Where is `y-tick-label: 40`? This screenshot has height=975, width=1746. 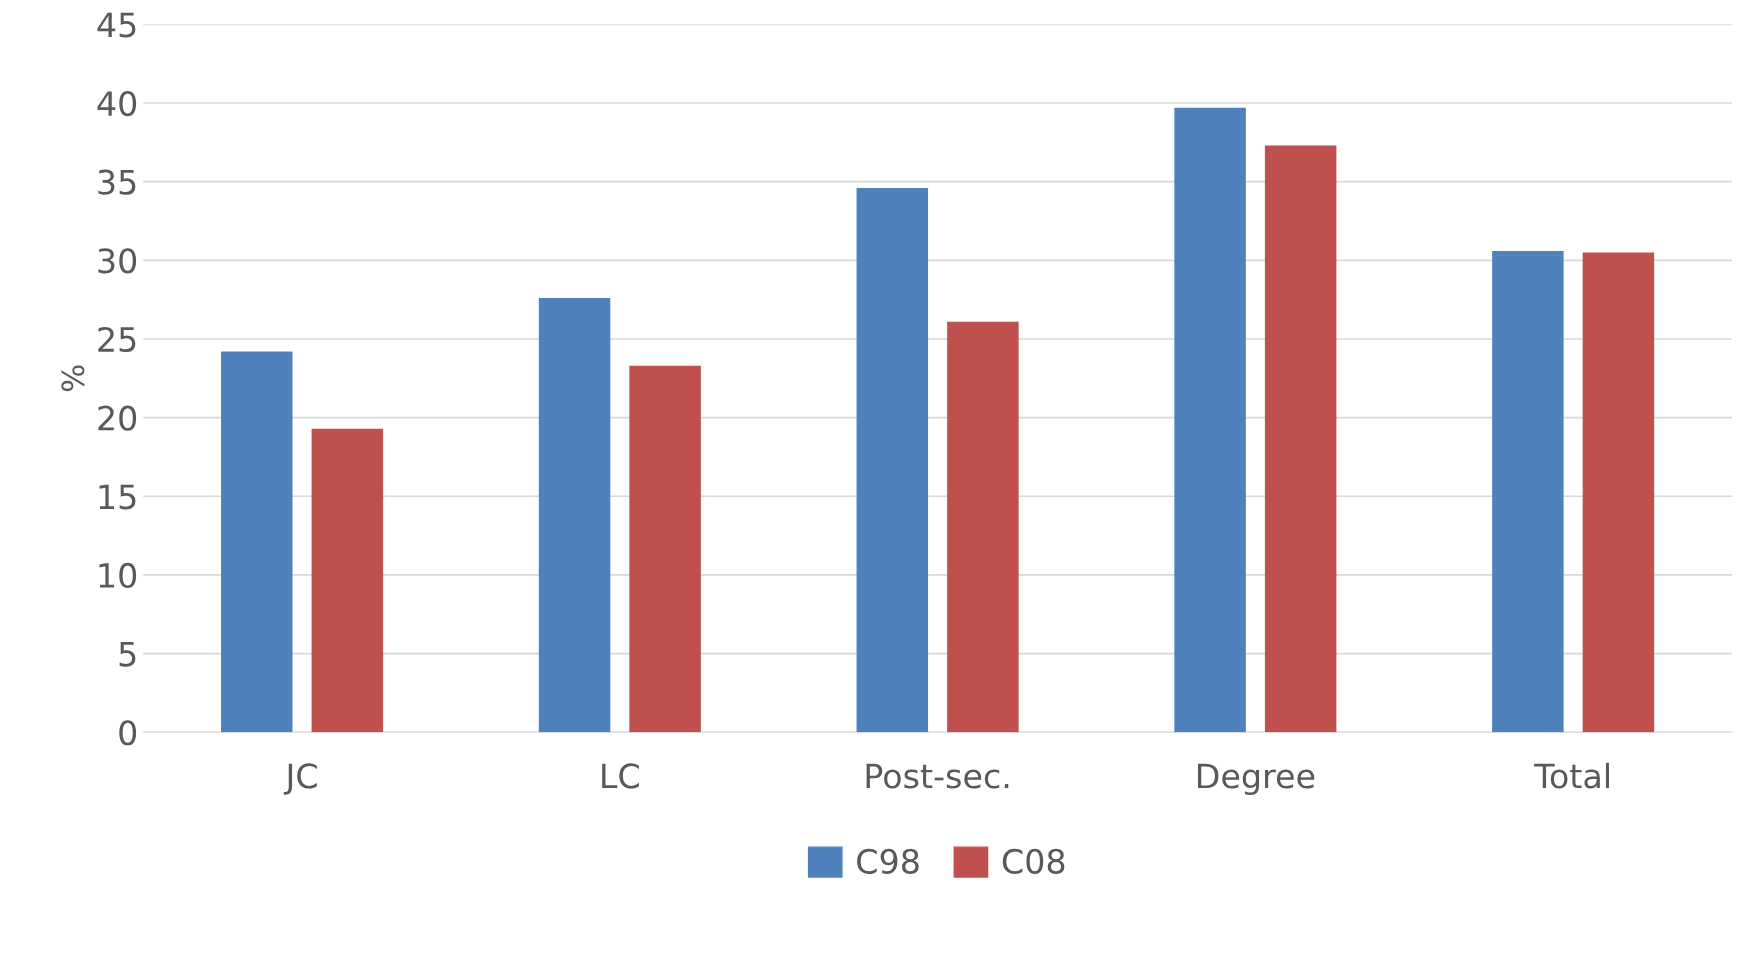 y-tick-label: 40 is located at coordinates (117, 103).